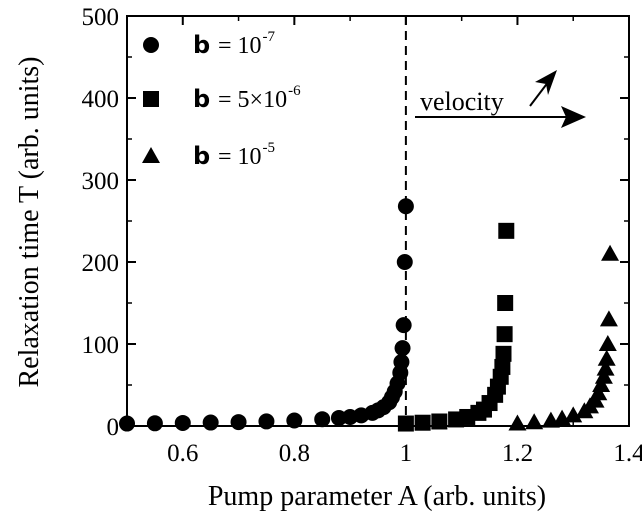 The height and width of the screenshot is (514, 642). What do you see at coordinates (101, 99) in the screenshot?
I see `y-tick-label: 400` at bounding box center [101, 99].